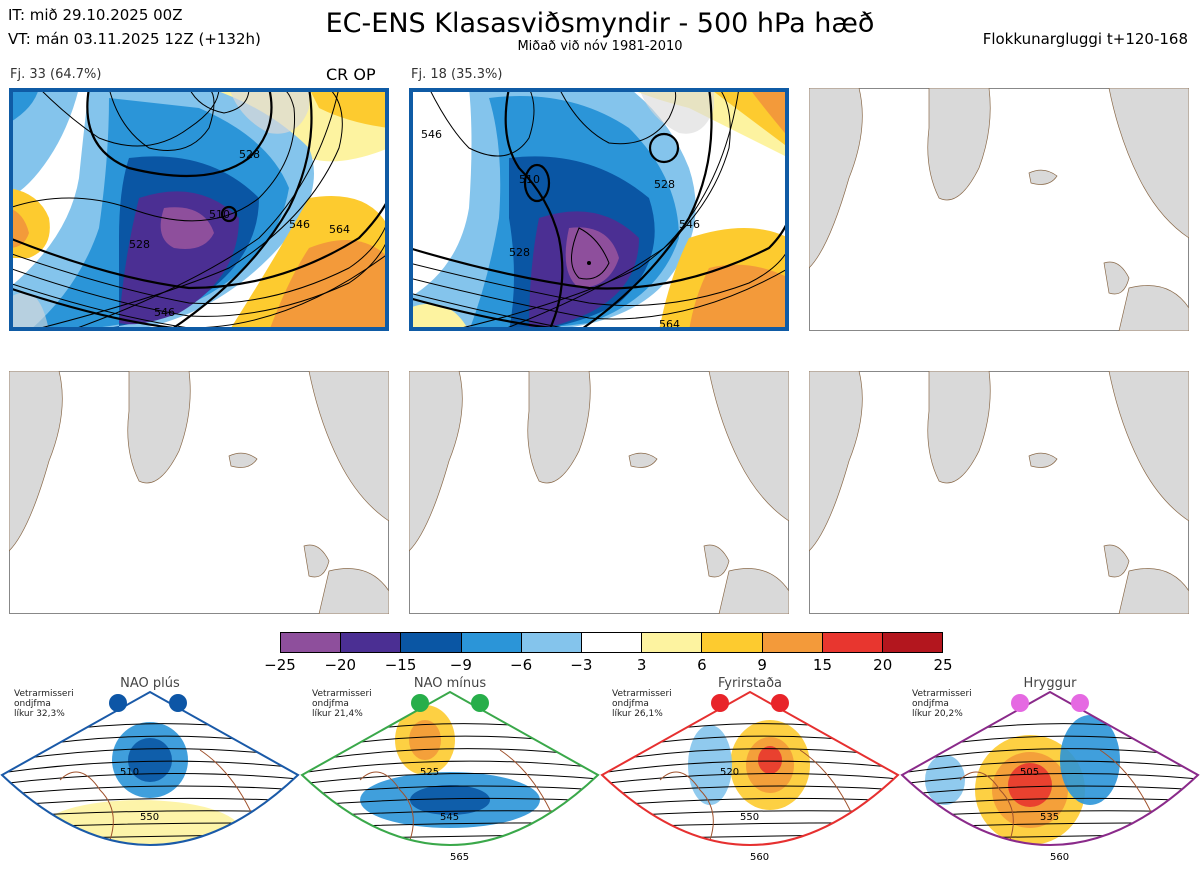 This screenshot has width=1200, height=874. I want to click on anomaly-colorbar, so click(611, 642).